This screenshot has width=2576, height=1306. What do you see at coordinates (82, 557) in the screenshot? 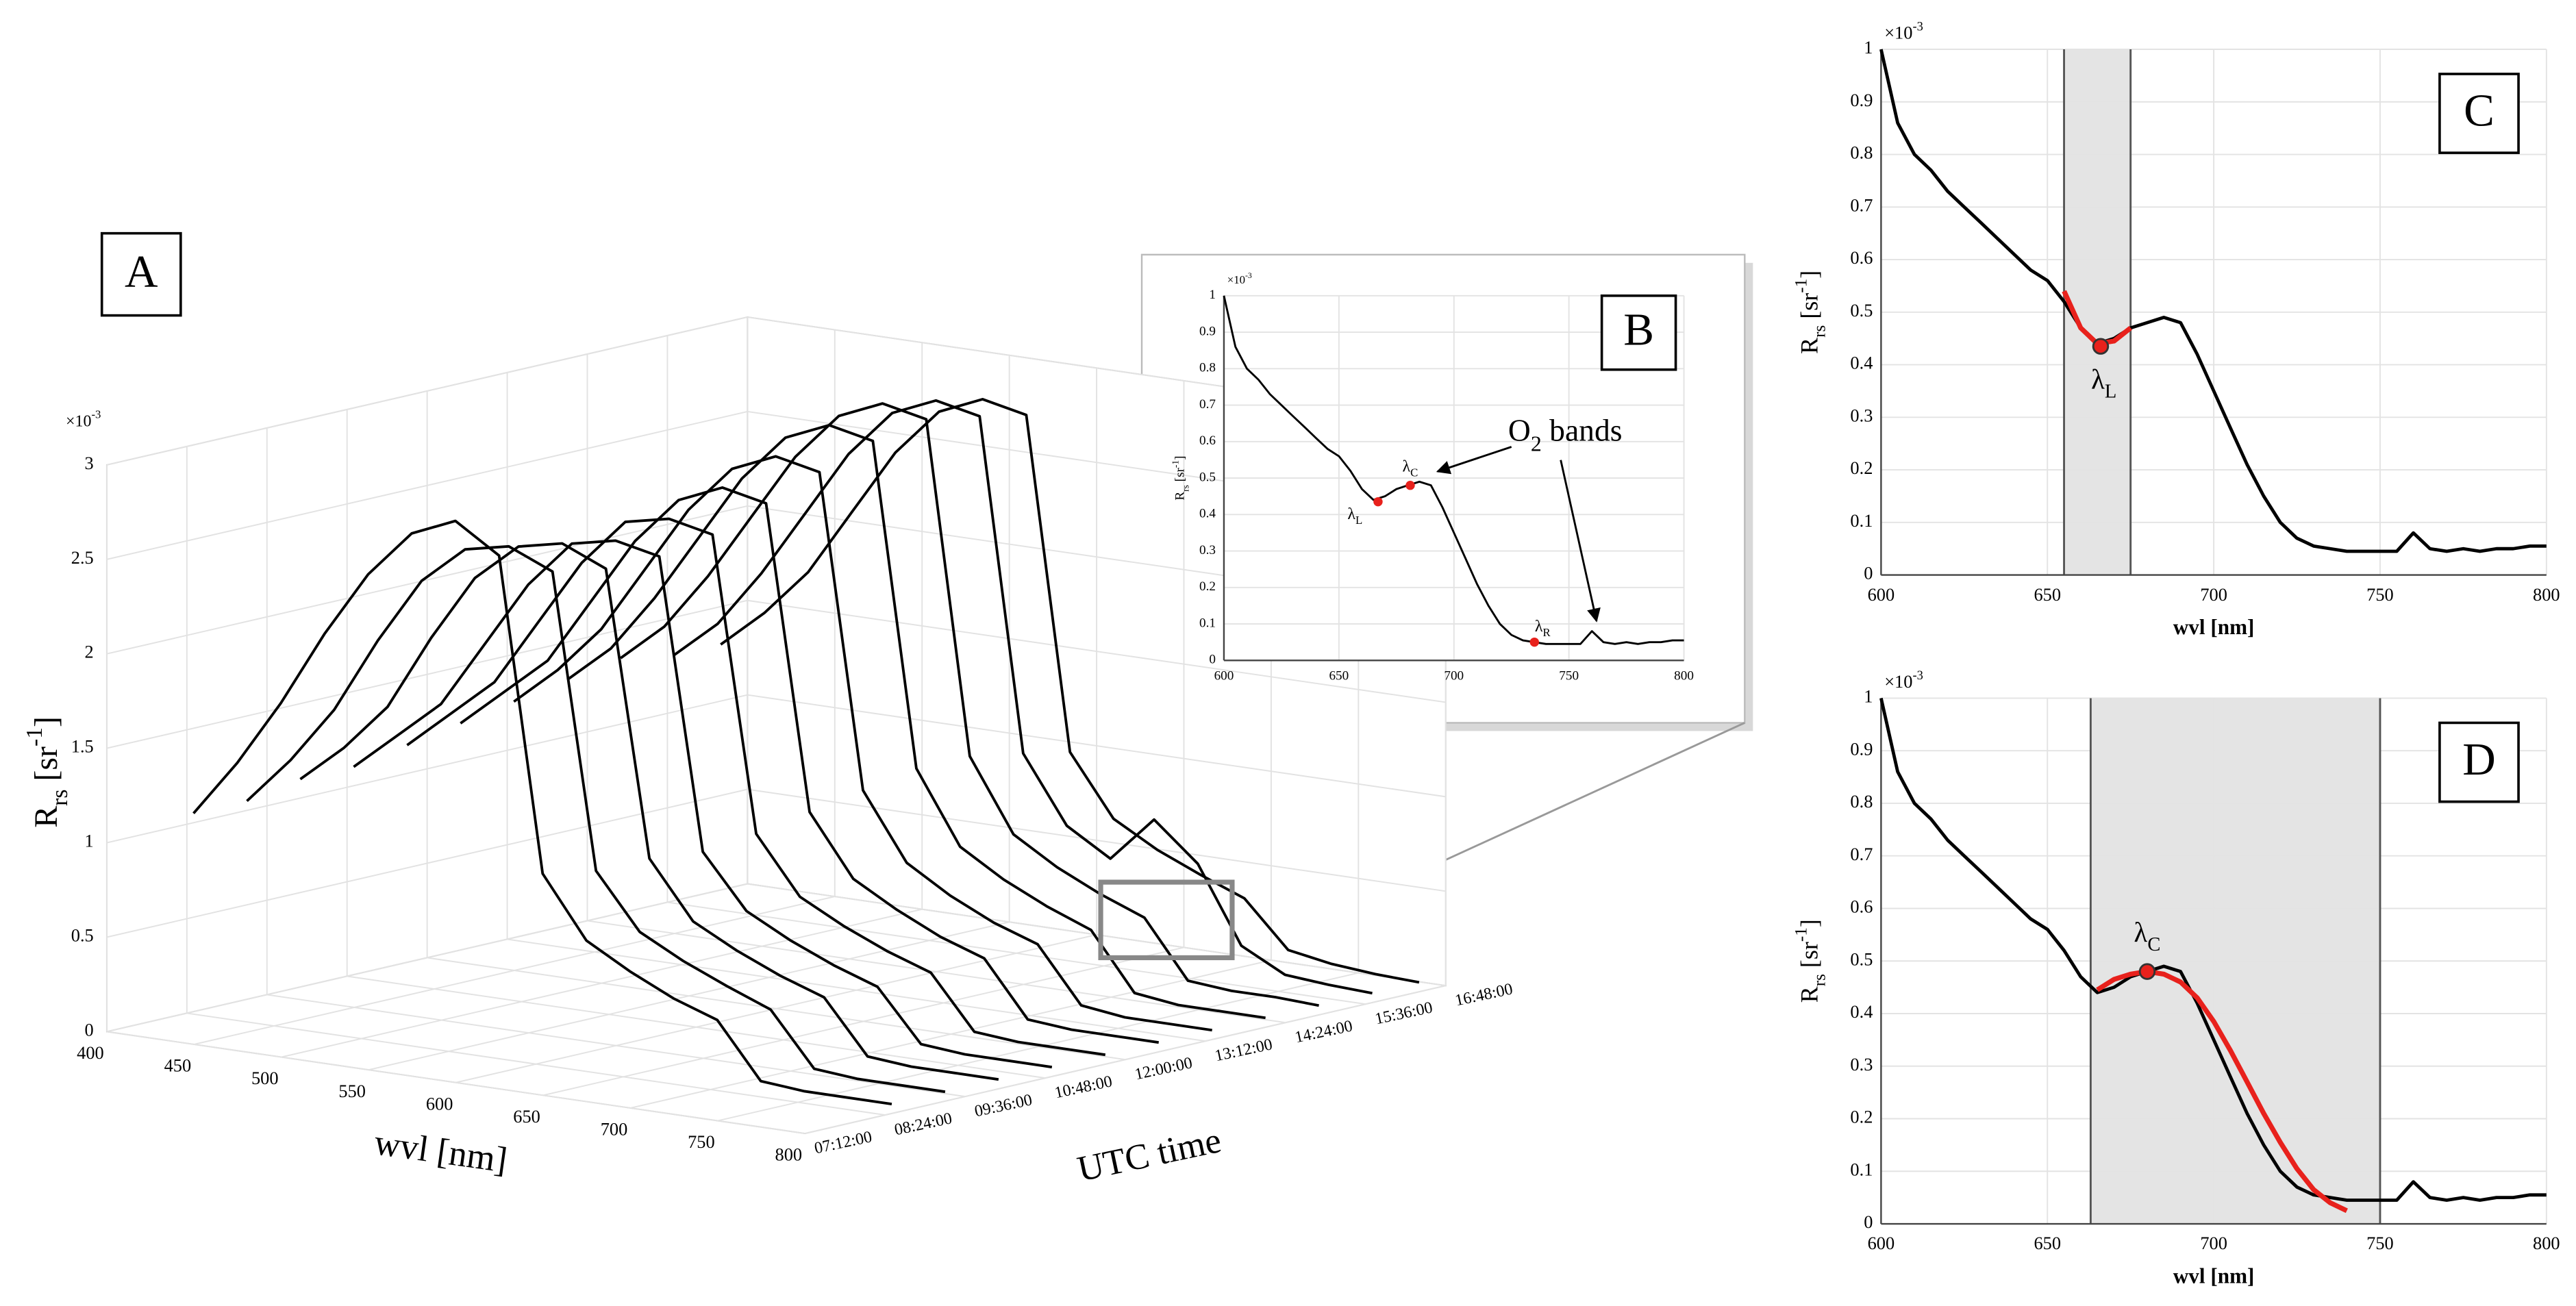
I see `z-tick-label: 2.5` at bounding box center [82, 557].